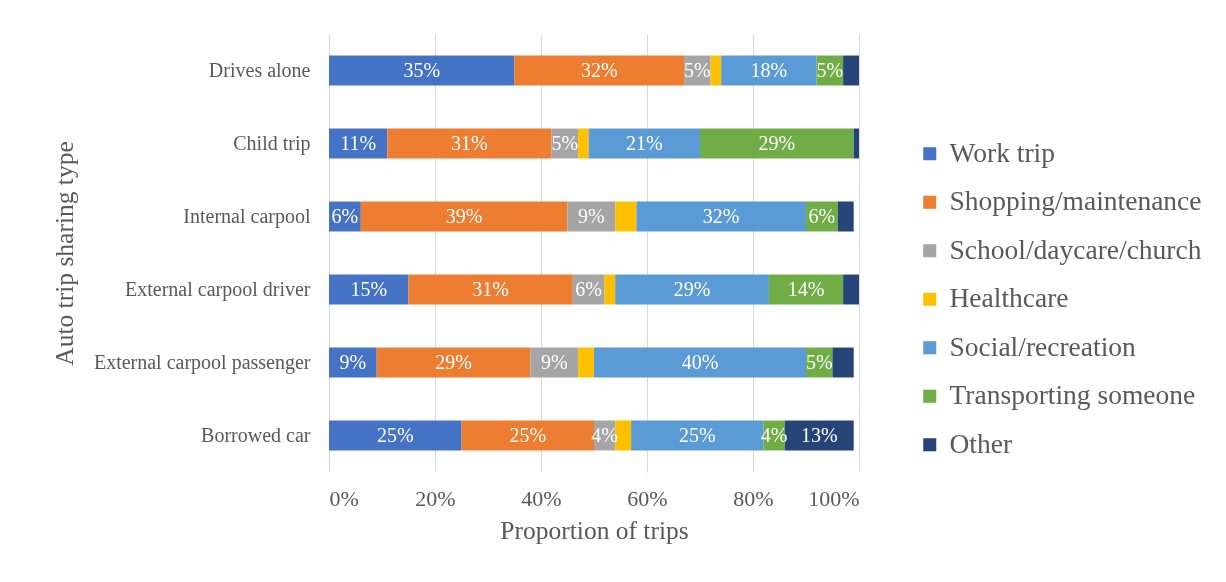  I want to click on data-label: 14%, so click(806, 288).